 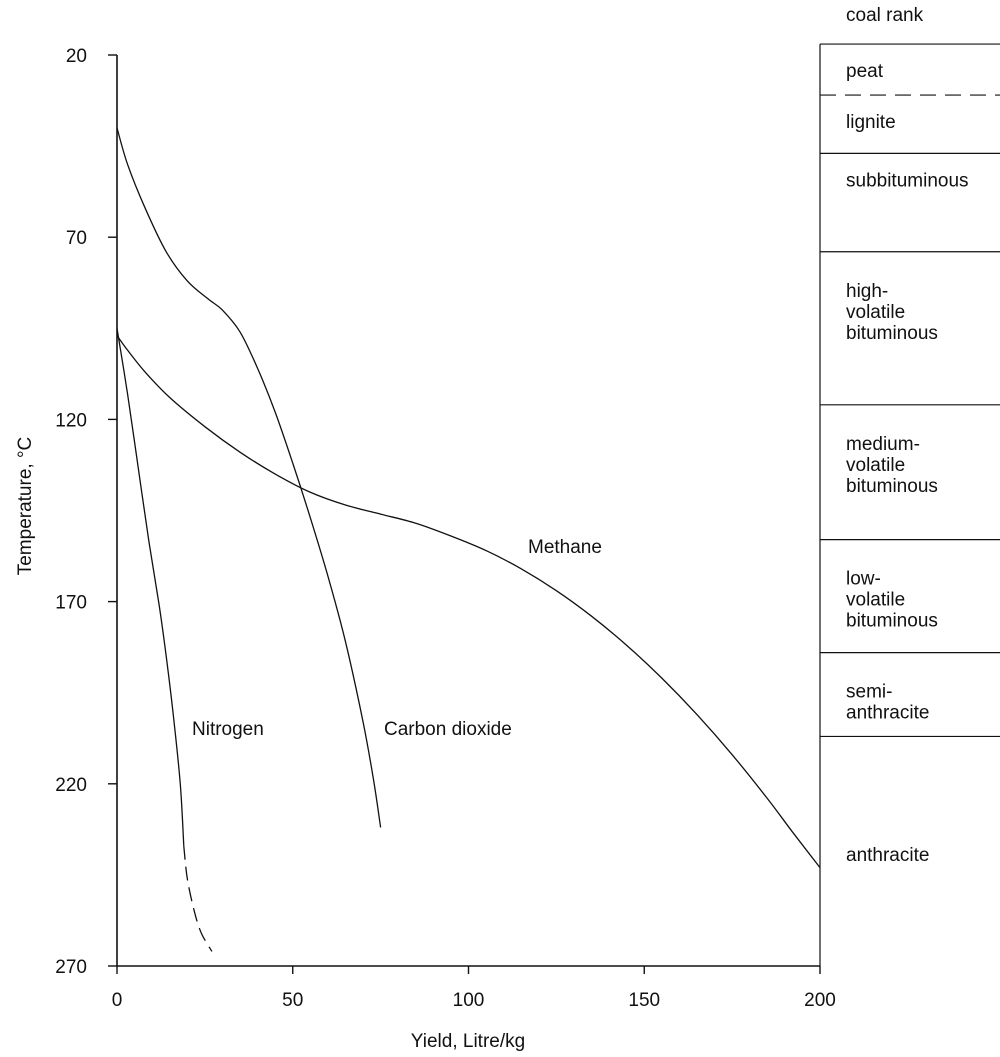 I want to click on y-tick-label: 20, so click(x=76, y=56).